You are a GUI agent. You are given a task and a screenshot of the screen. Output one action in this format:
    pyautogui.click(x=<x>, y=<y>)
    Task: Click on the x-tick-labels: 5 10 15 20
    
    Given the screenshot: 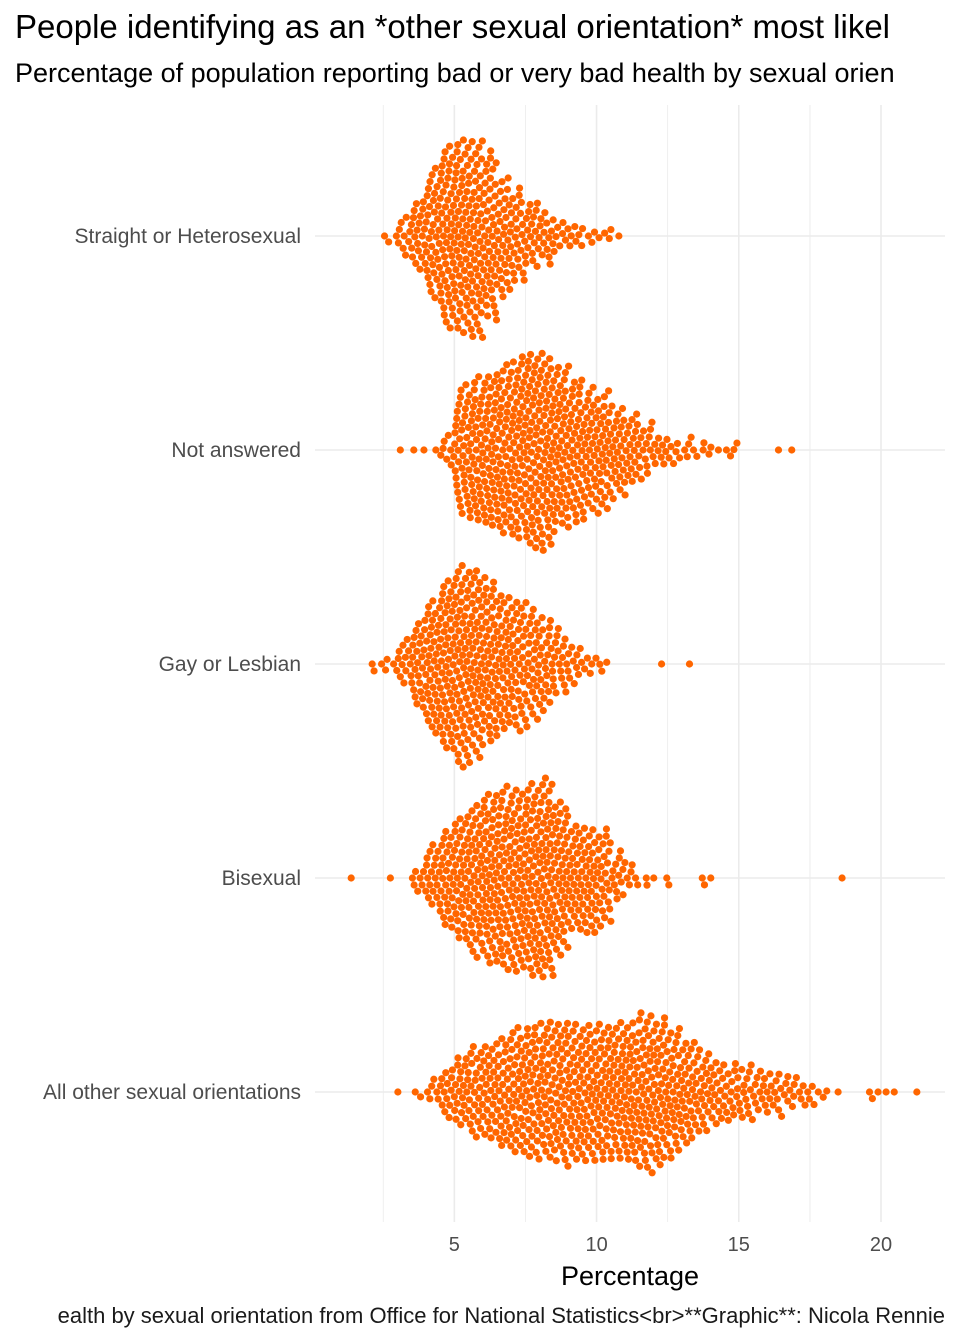 What is the action you would take?
    pyautogui.click(x=670, y=1245)
    